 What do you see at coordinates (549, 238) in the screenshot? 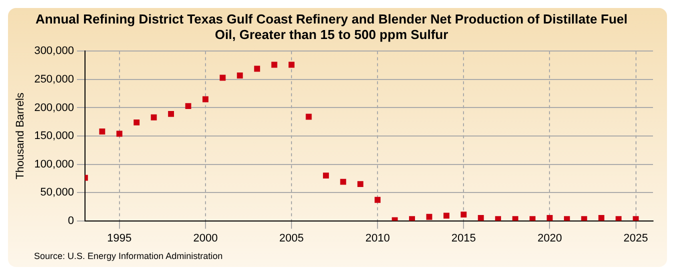
I see `x-tick-label: 2020` at bounding box center [549, 238].